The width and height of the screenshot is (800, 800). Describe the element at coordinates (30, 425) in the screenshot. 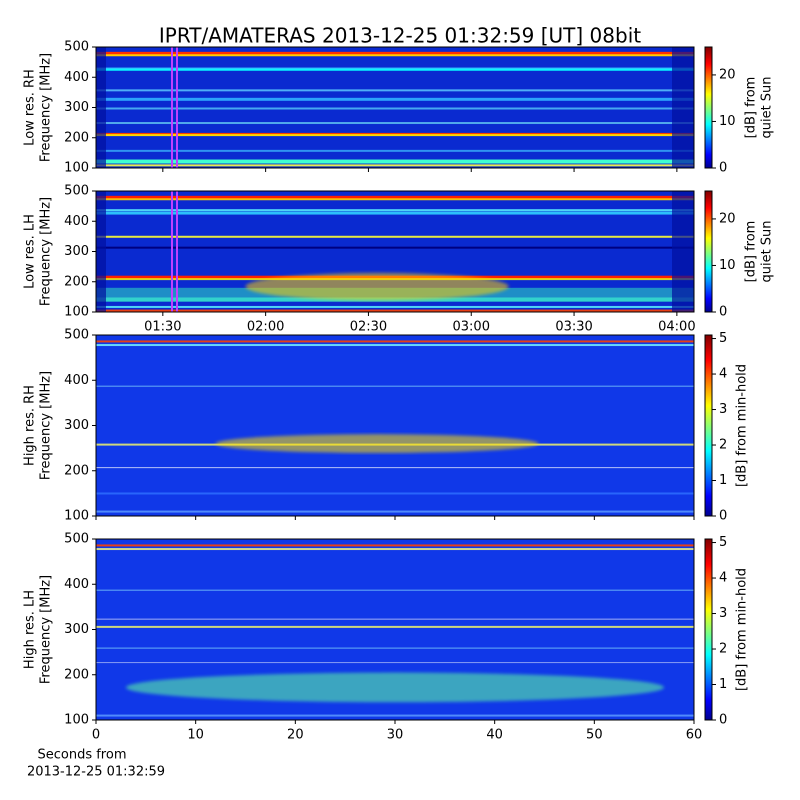

I see `y-axis-label: High res. RH` at that location.